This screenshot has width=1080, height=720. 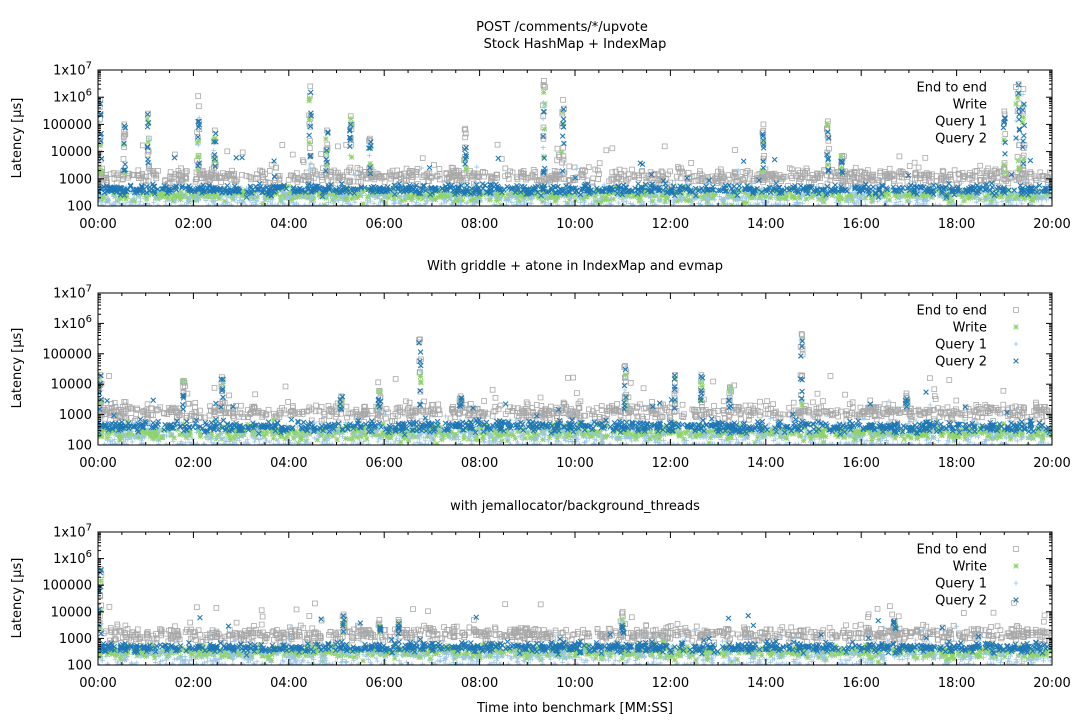 What do you see at coordinates (67, 125) in the screenshot?
I see `y-tick-label: 100000` at bounding box center [67, 125].